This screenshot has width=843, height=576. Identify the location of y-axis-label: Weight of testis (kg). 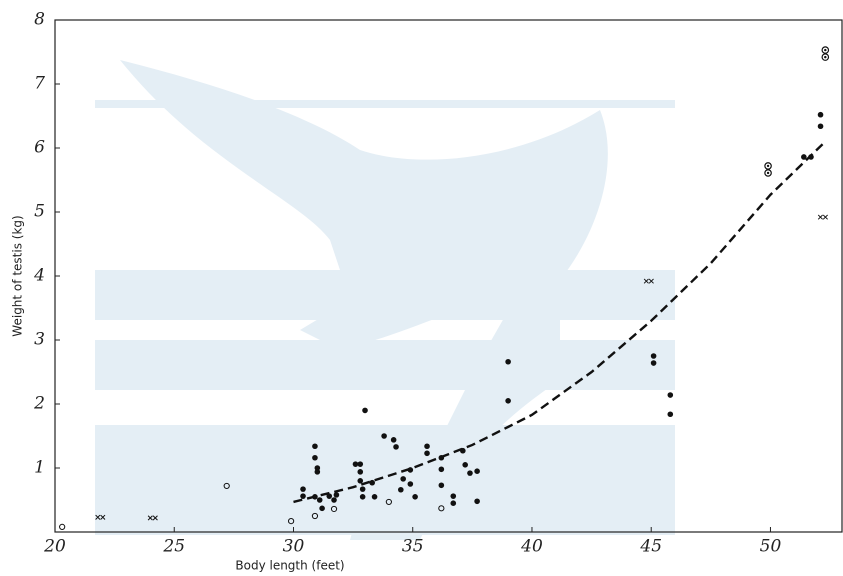
(18, 275).